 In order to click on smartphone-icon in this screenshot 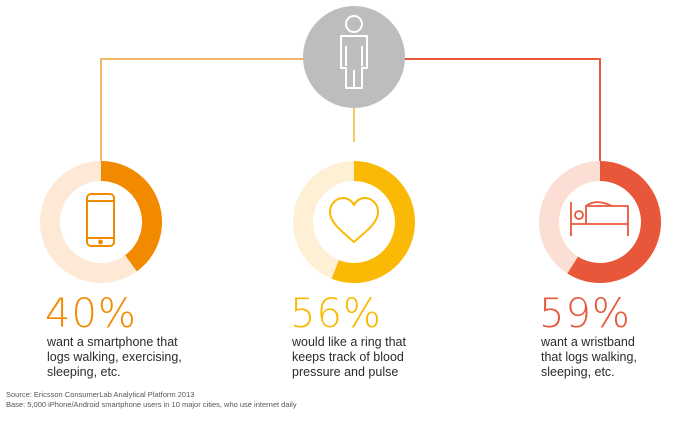, I will do `click(100, 220)`.